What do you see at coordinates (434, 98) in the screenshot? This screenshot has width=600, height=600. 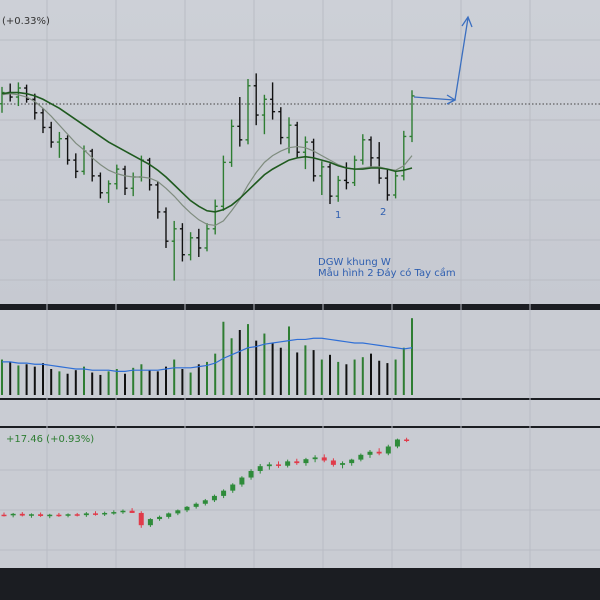 I see `forecast-arrow-flat` at bounding box center [434, 98].